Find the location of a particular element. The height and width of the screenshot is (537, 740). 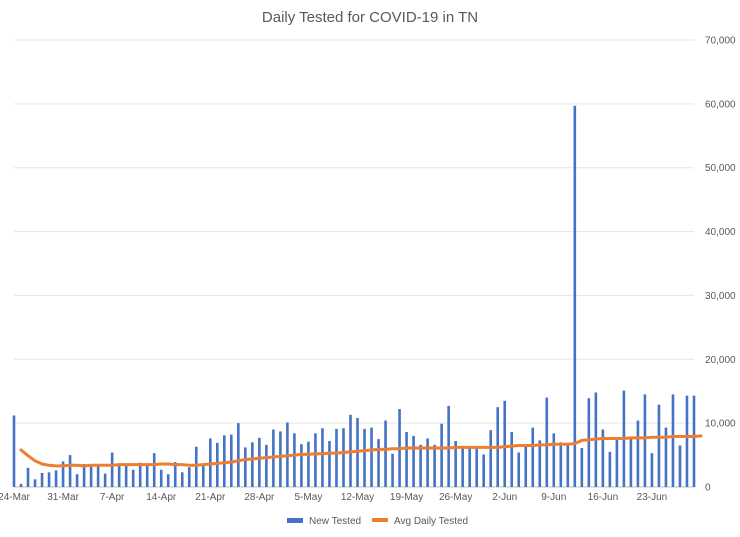

x-tick-label: 5-May is located at coordinates (309, 497).